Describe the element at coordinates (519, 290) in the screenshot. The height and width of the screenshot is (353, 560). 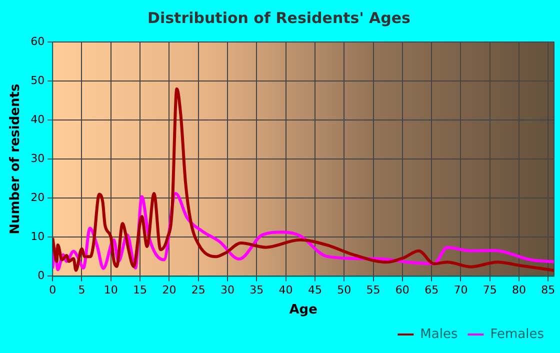
I see `x-tick-label: 80` at that location.